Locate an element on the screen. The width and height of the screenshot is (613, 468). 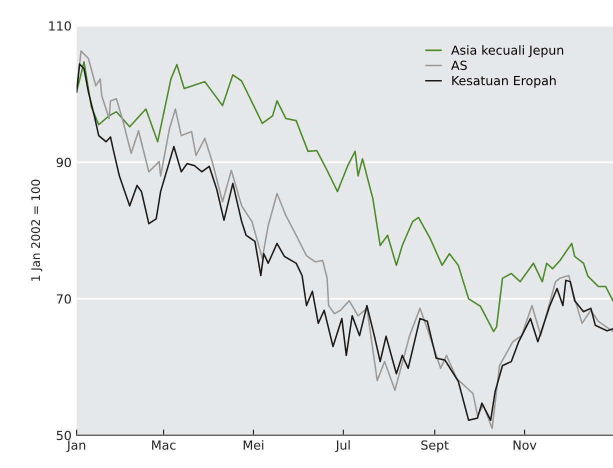
x-tick-label: Mei is located at coordinates (254, 445).